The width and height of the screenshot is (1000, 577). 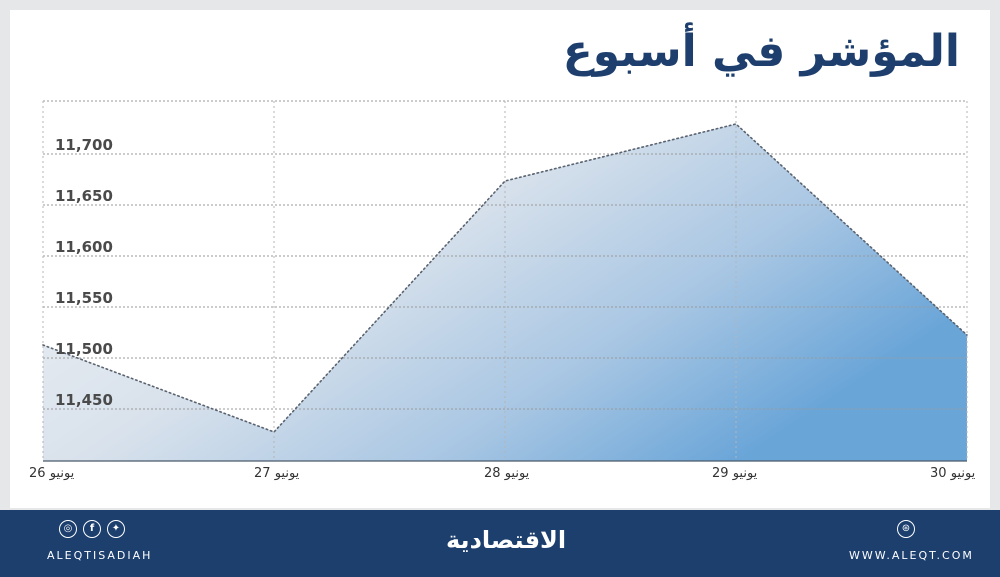 What do you see at coordinates (84, 298) in the screenshot?
I see `y-tick-11550: 11,550` at bounding box center [84, 298].